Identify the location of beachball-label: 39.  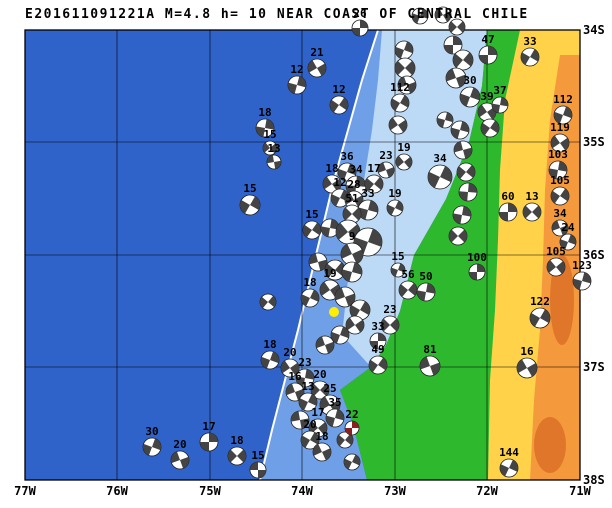
(486, 96).